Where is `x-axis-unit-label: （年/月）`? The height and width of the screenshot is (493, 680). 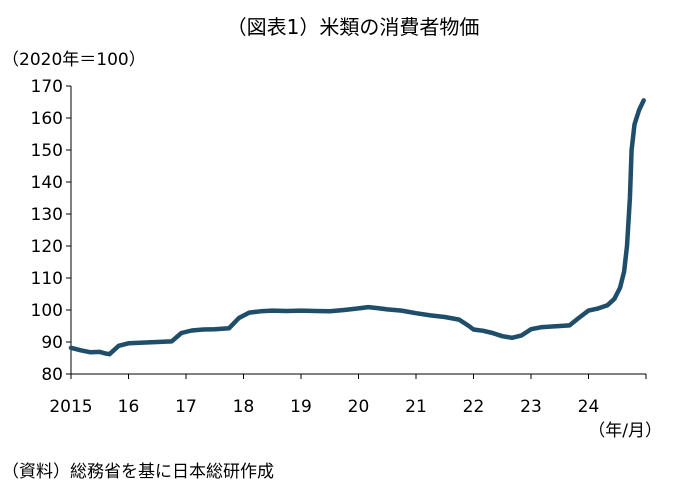
x-axis-unit-label: （年/月） is located at coordinates (625, 431).